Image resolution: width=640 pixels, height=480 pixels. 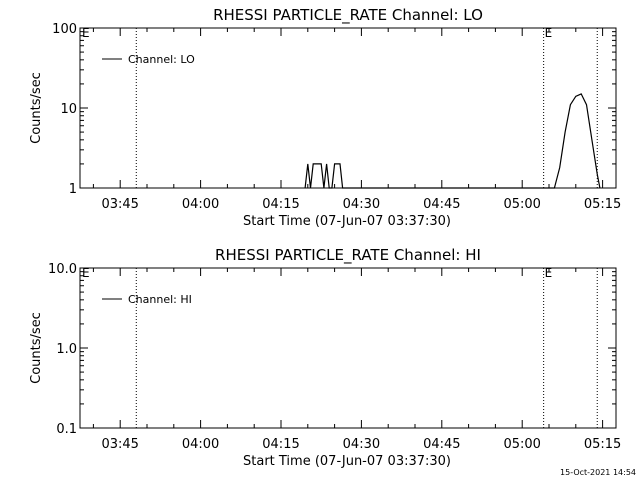 What do you see at coordinates (348, 255) in the screenshot?
I see `chart-title: RHESSI PARTICLE_RATE Channel: HI` at bounding box center [348, 255].